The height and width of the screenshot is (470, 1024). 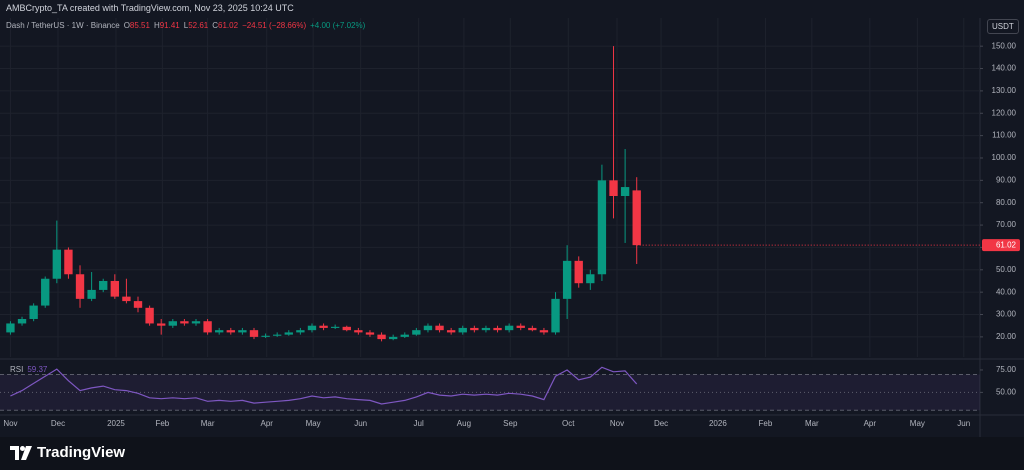 What do you see at coordinates (718, 423) in the screenshot?
I see `x-tick-label: 2026` at bounding box center [718, 423].